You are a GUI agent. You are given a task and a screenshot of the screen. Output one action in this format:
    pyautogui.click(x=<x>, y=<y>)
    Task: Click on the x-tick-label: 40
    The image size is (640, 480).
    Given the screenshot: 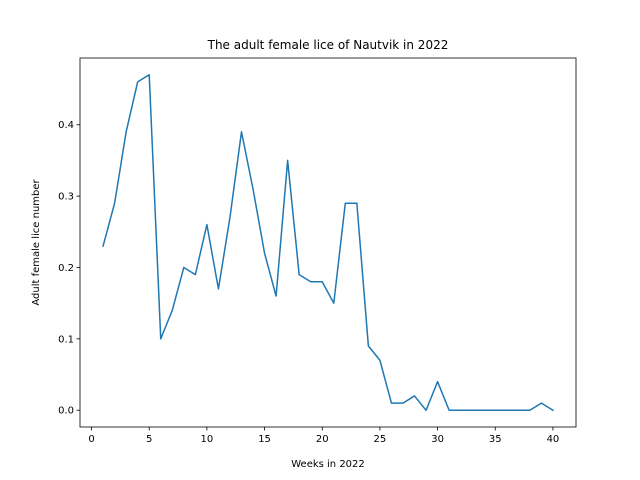 What is the action you would take?
    pyautogui.click(x=553, y=439)
    